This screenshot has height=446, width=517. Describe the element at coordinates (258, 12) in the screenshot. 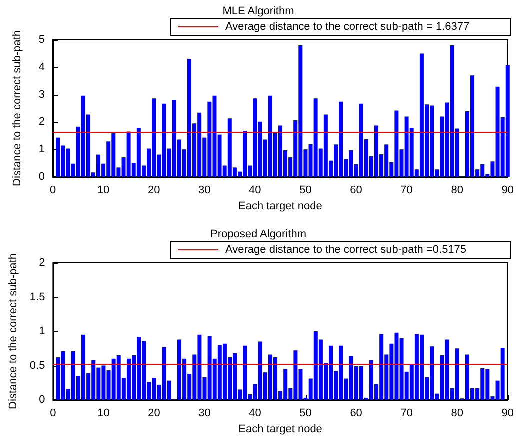

I see `chart-title: MLE Algorithm` at that location.